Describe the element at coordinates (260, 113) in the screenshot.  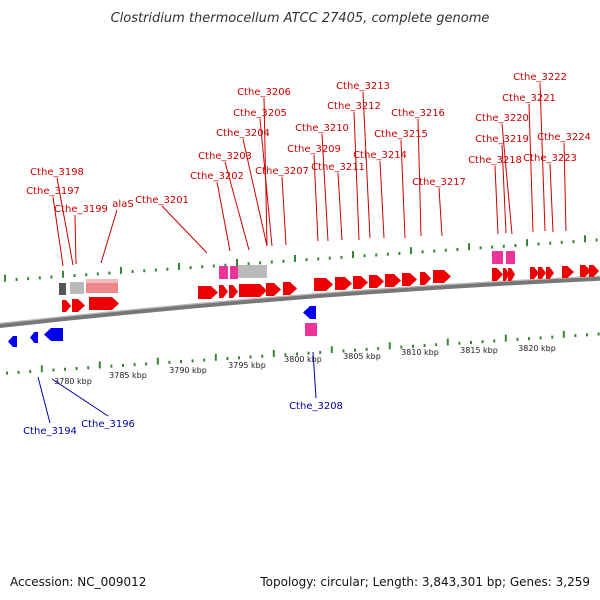
I see `gene-label: Cthe_3205` at that location.